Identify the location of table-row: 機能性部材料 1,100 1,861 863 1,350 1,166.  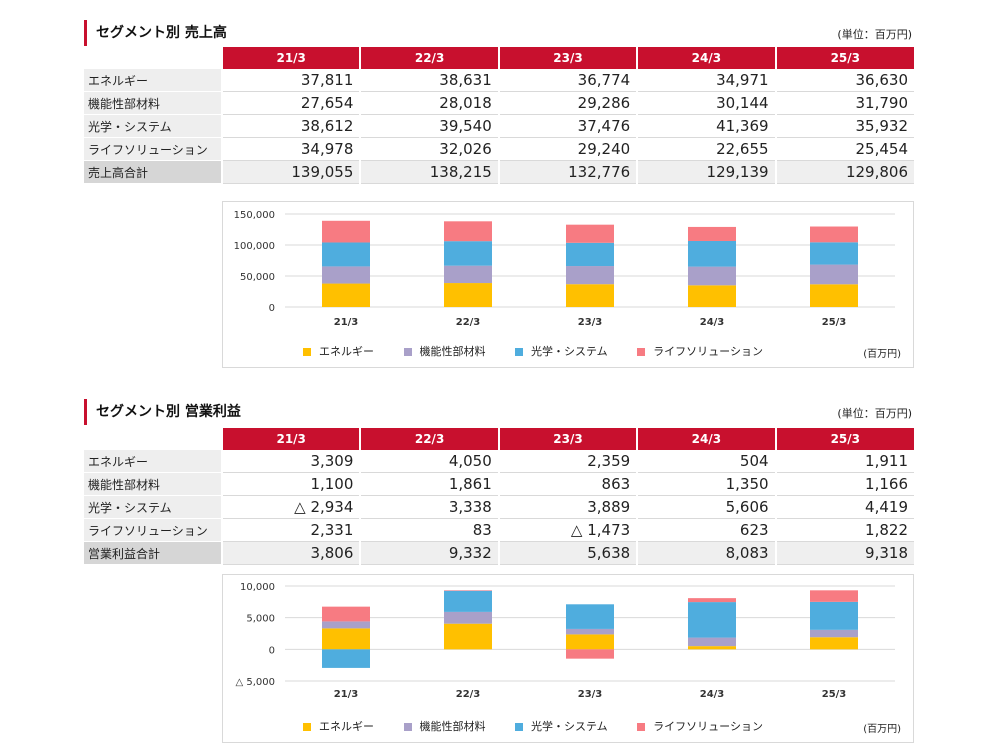
(499, 484).